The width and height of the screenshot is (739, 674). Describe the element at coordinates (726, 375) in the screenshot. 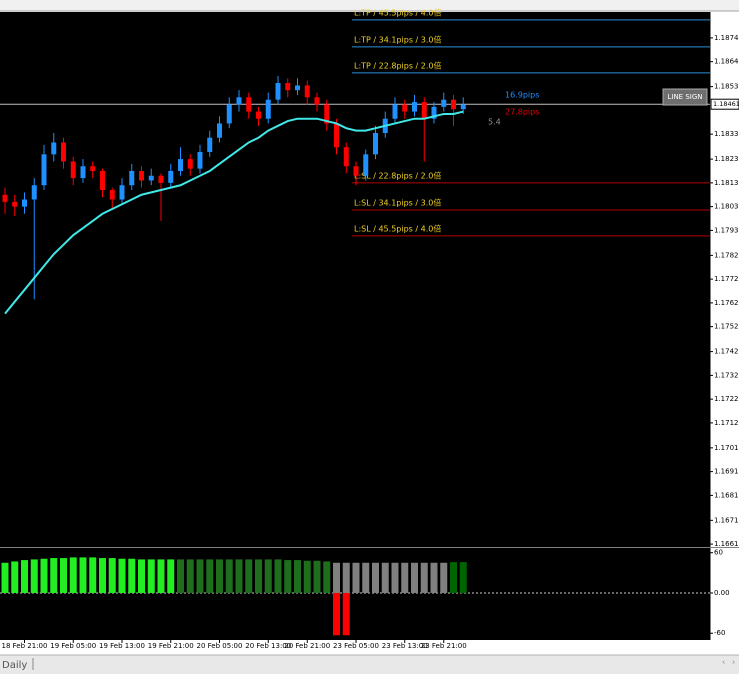

I see `y-tick-label: 1.17320` at that location.